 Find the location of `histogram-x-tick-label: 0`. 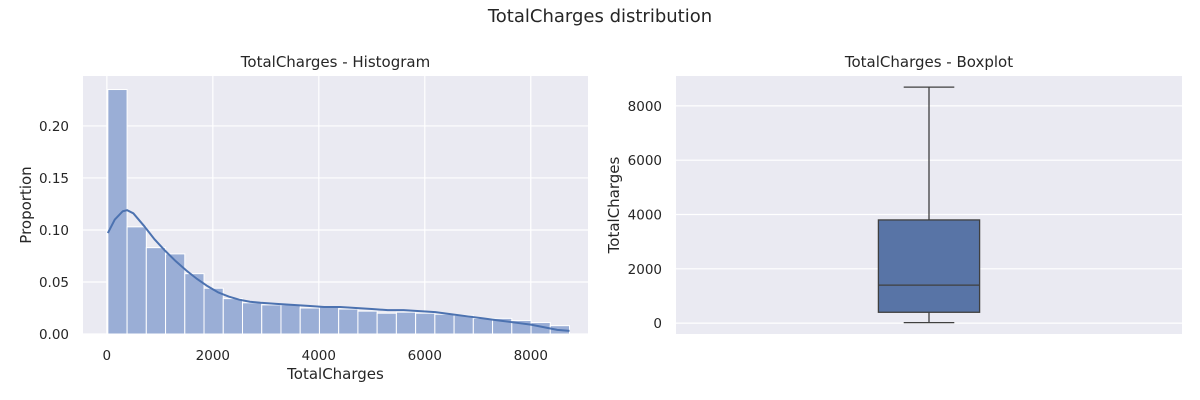

histogram-x-tick-label: 0 is located at coordinates (107, 356).